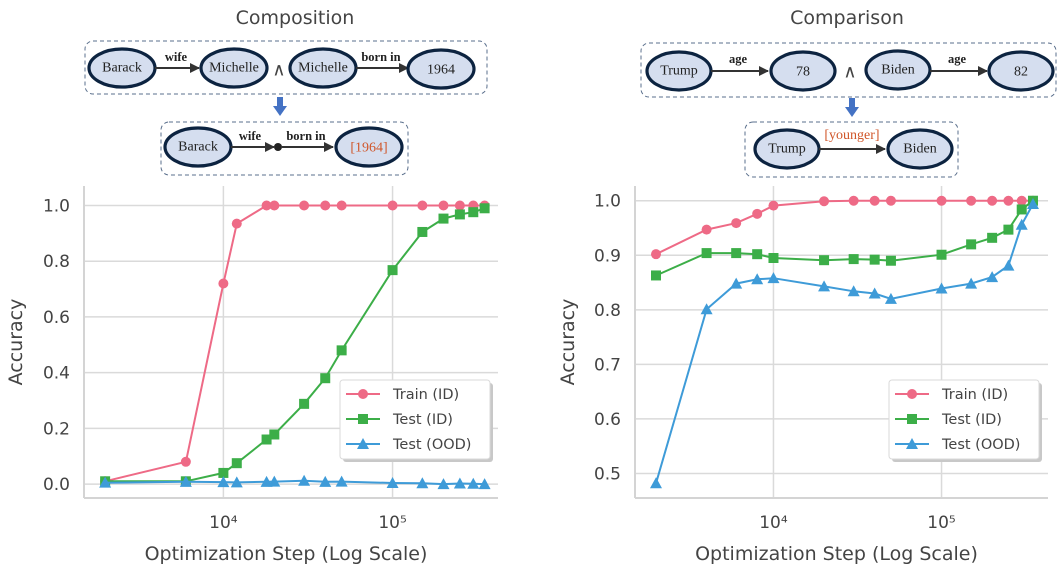 This screenshot has width=1062, height=570. What do you see at coordinates (280, 106) in the screenshot?
I see `down-arrow-icon` at bounding box center [280, 106].